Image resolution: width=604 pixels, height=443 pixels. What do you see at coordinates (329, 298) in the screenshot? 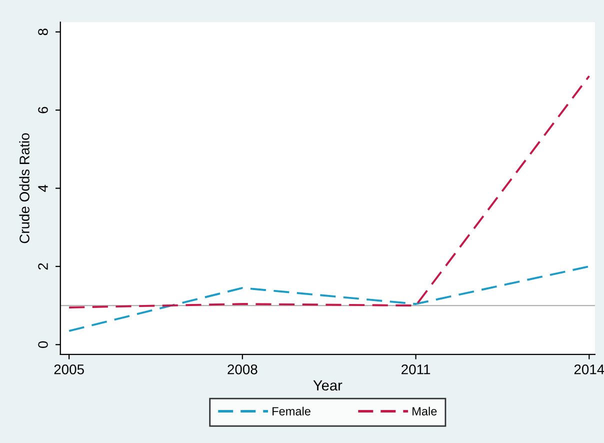
I see `line-series` at bounding box center [329, 298].